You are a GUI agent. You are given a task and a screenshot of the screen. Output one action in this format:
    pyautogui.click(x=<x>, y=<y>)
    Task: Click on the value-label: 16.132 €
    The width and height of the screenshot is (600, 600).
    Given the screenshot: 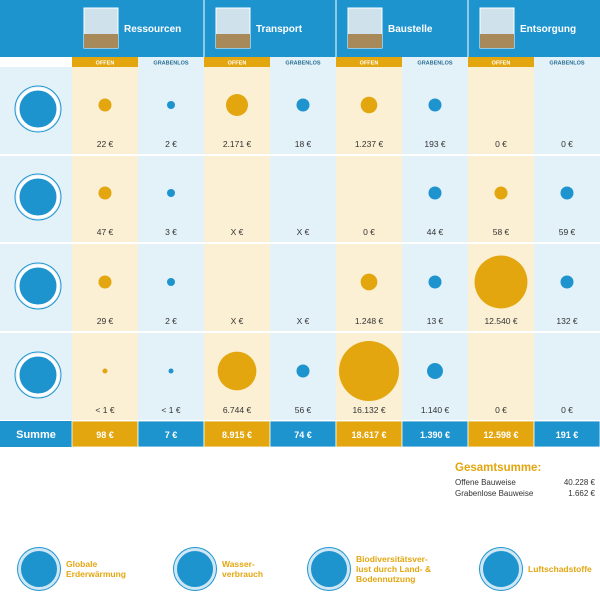 What is the action you would take?
    pyautogui.click(x=368, y=410)
    